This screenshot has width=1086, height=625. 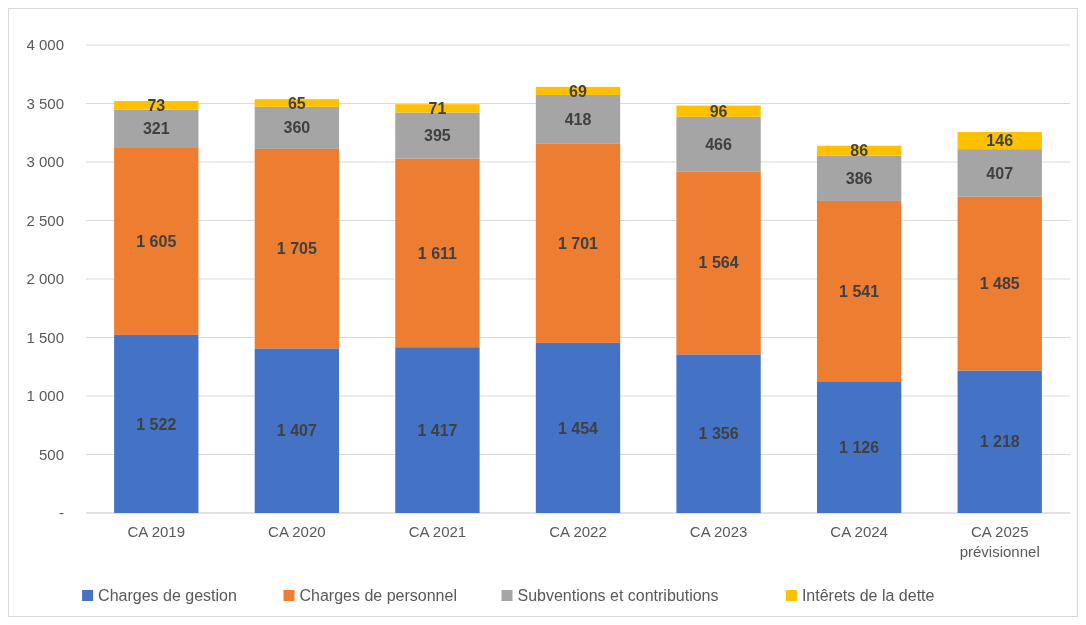 I want to click on x-tick-label: CA 2023, so click(x=718, y=531).